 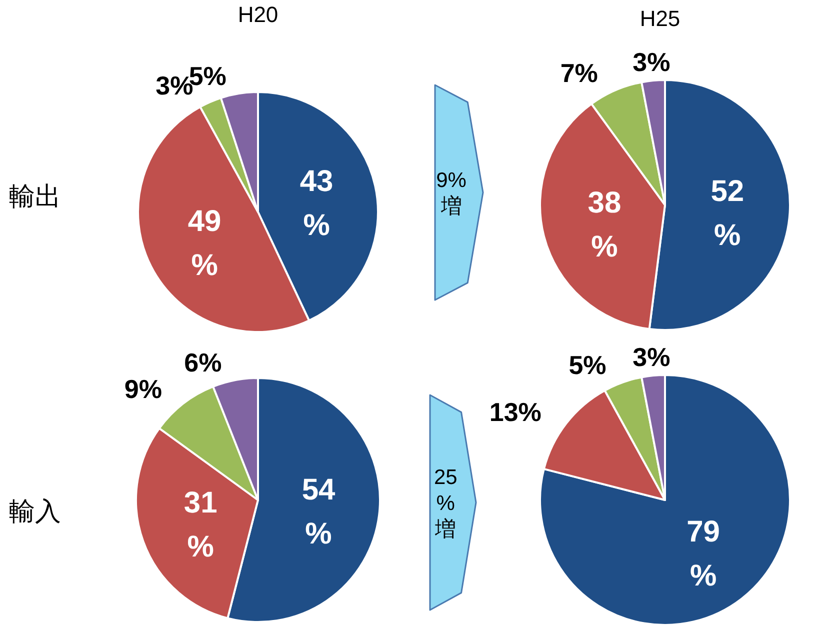 What do you see at coordinates (35, 196) in the screenshot?
I see `text: 輸出` at bounding box center [35, 196].